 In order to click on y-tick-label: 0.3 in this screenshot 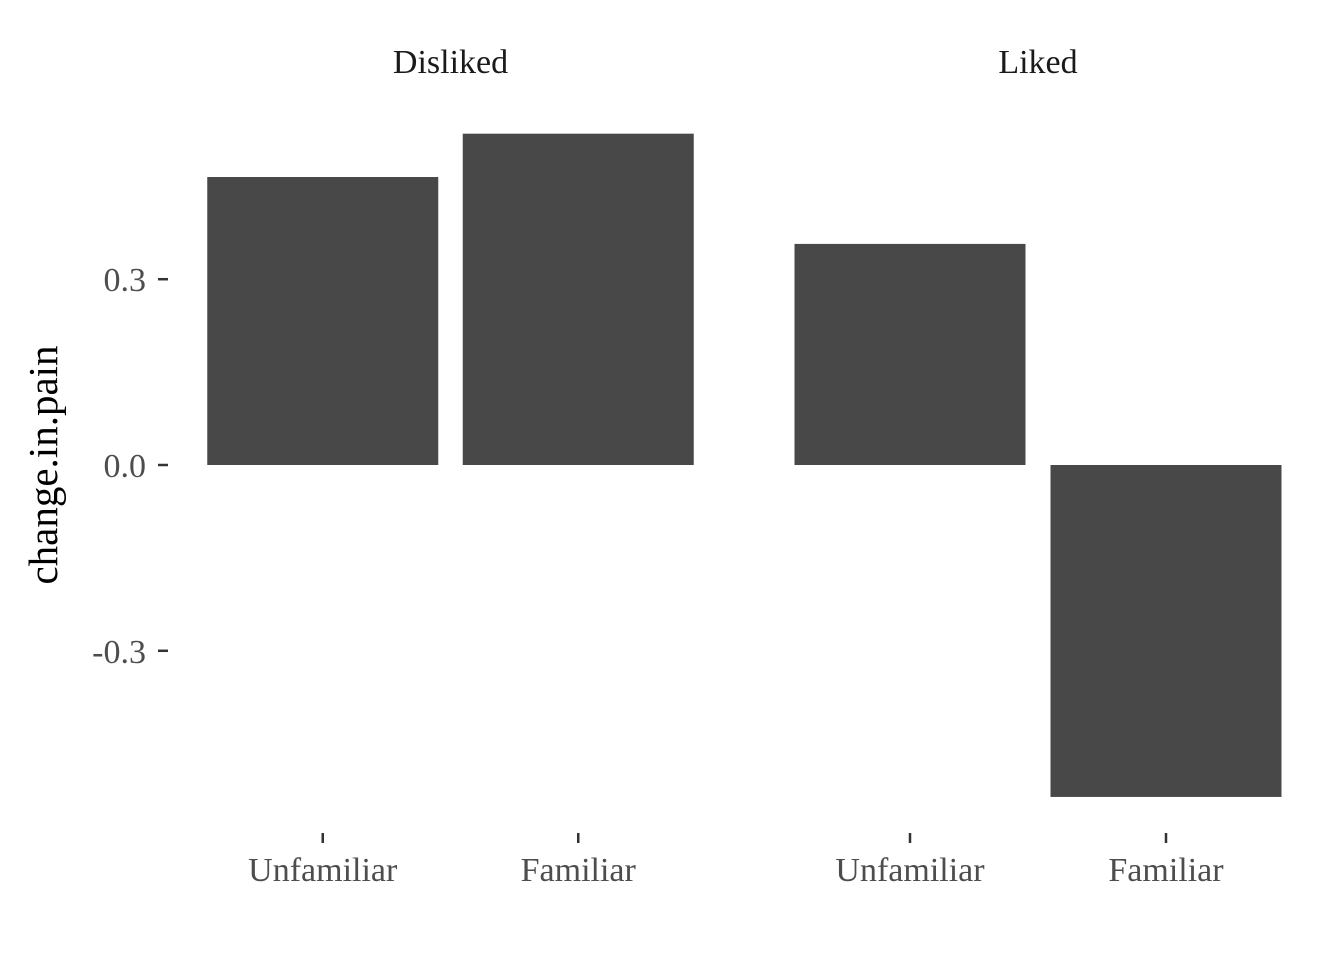, I will do `click(125, 280)`.